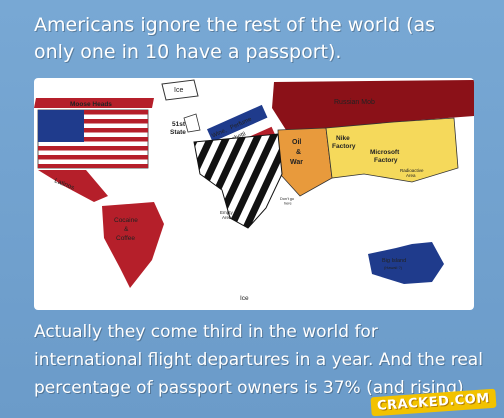 The image size is (504, 418). I want to click on big-island-line2: (Hawaii ?), so click(393, 267).